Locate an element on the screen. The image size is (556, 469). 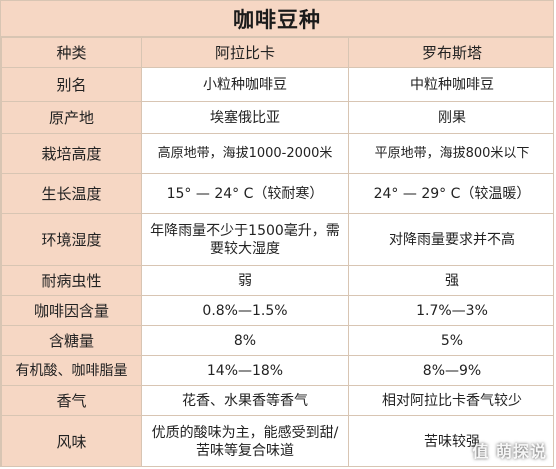
row-label: 香气 is located at coordinates (71, 400).